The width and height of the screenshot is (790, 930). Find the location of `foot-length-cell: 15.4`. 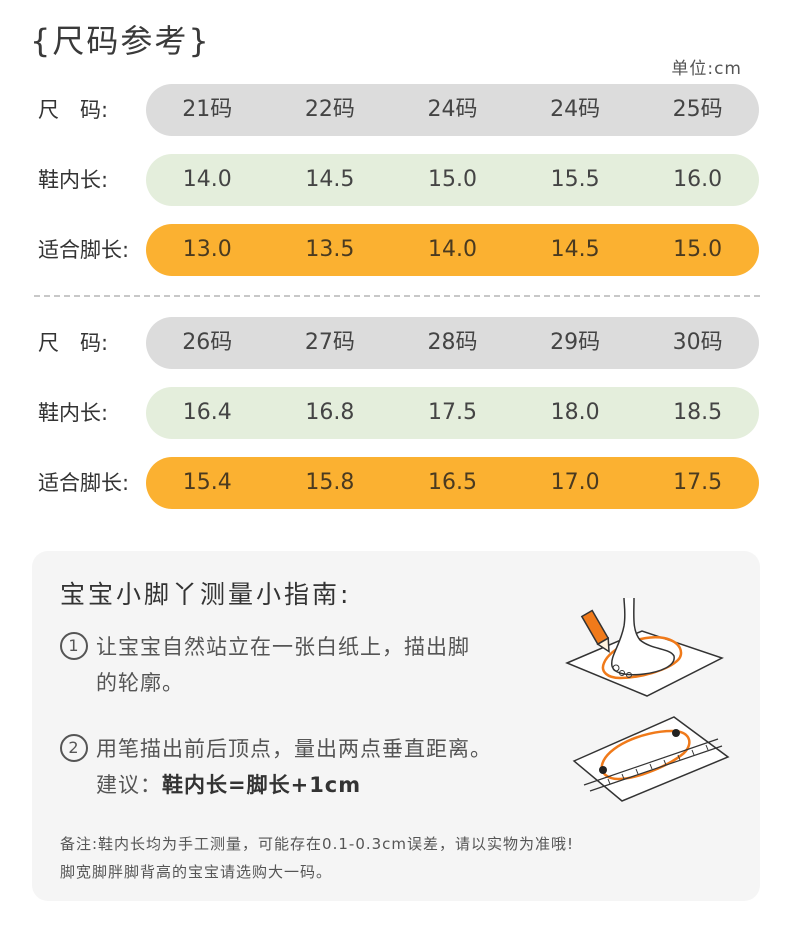

foot-length-cell: 15.4 is located at coordinates (207, 482).